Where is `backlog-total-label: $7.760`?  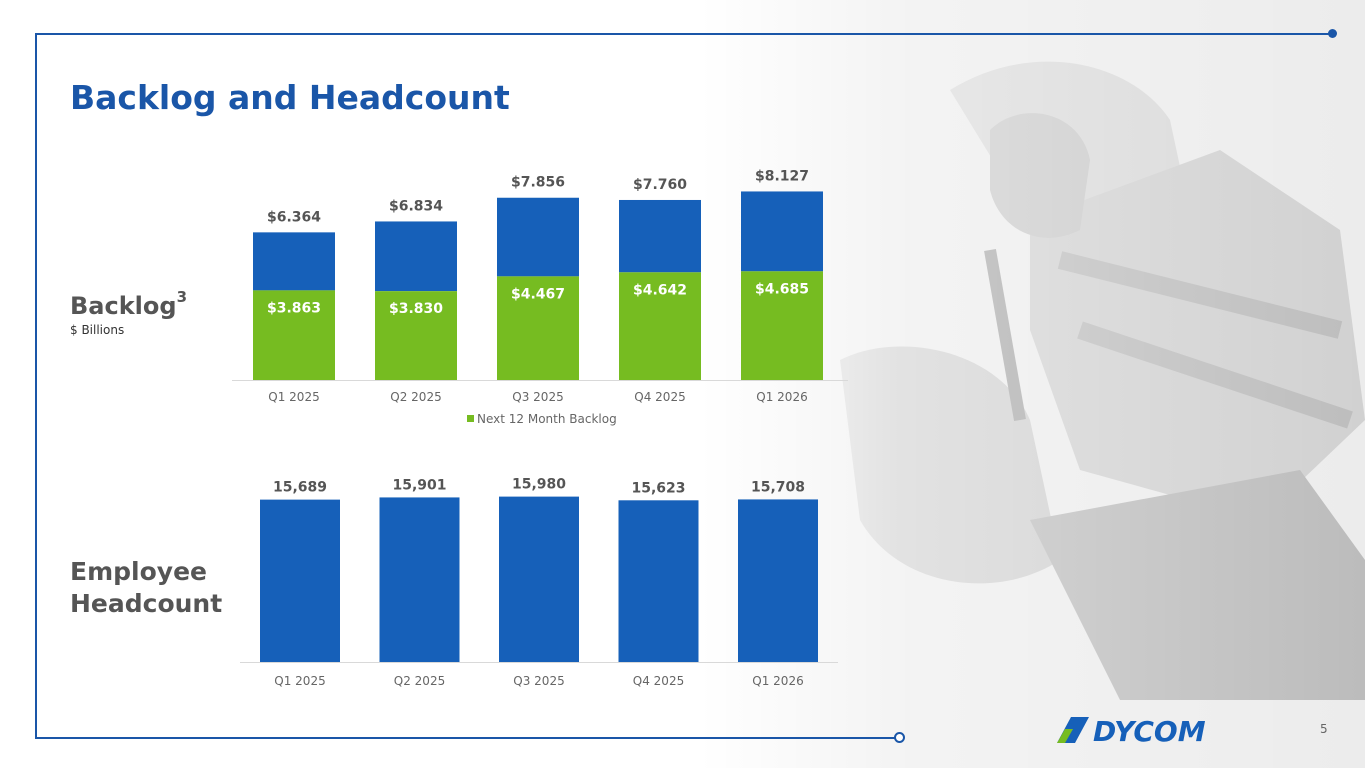
backlog-total-label: $7.760 is located at coordinates (660, 185).